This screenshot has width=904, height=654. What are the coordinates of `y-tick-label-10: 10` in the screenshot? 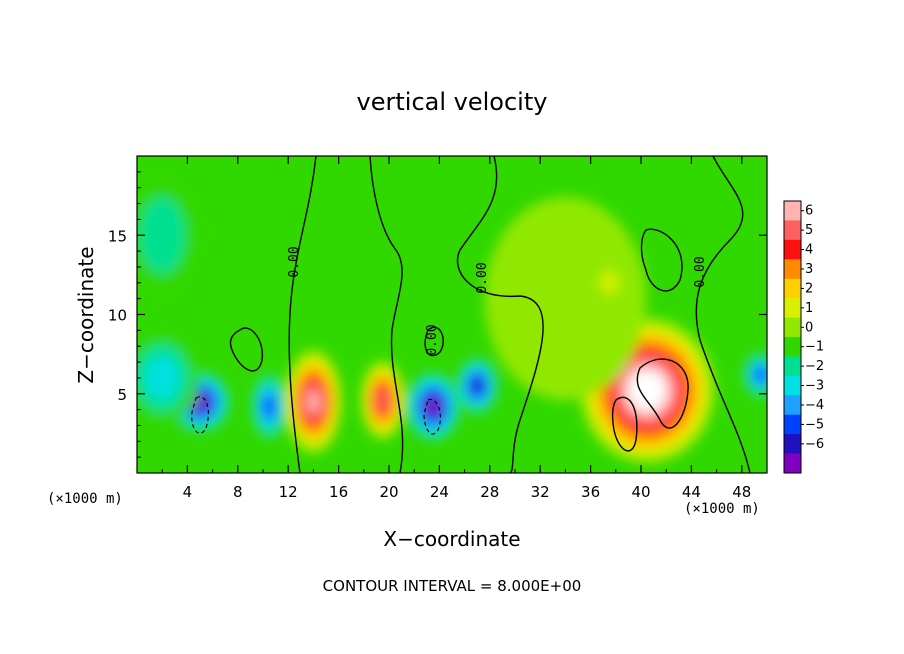 It's located at (117, 316).